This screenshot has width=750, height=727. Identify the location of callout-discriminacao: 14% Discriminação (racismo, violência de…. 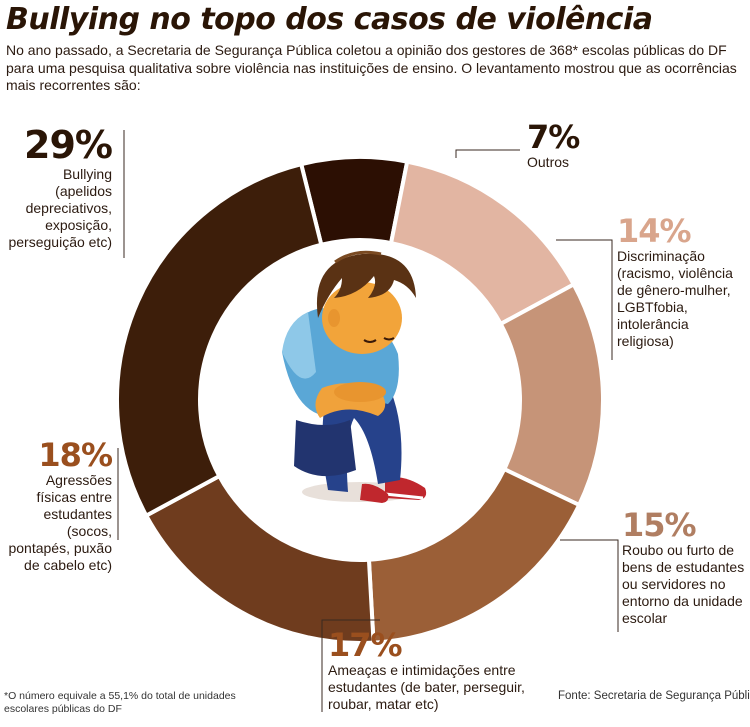
(681, 282).